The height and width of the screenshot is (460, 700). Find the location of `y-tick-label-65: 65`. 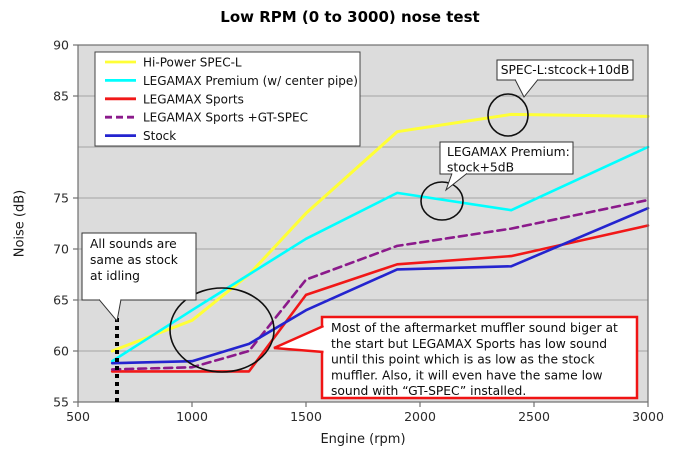

y-tick-label-65: 65 is located at coordinates (61, 300).